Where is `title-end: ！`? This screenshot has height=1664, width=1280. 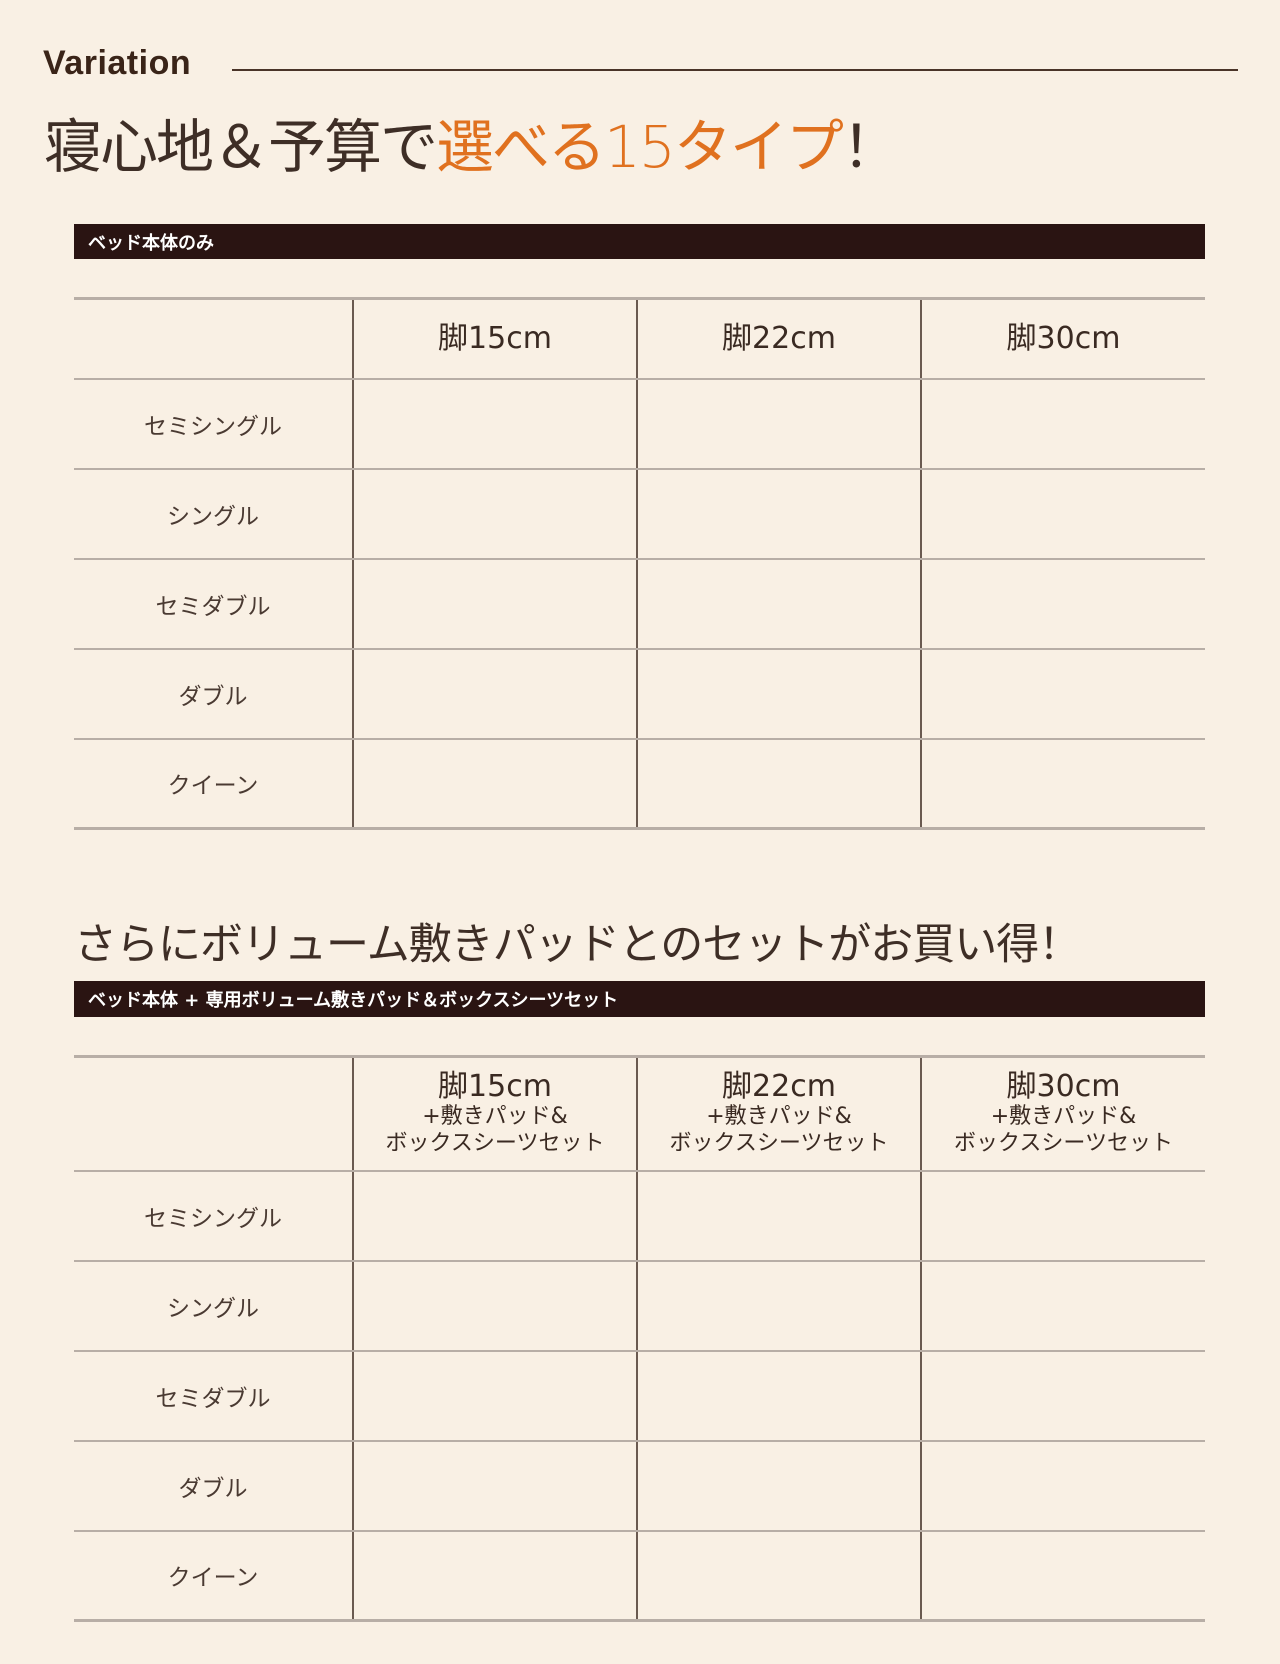
title-end: ！ is located at coordinates (870, 147).